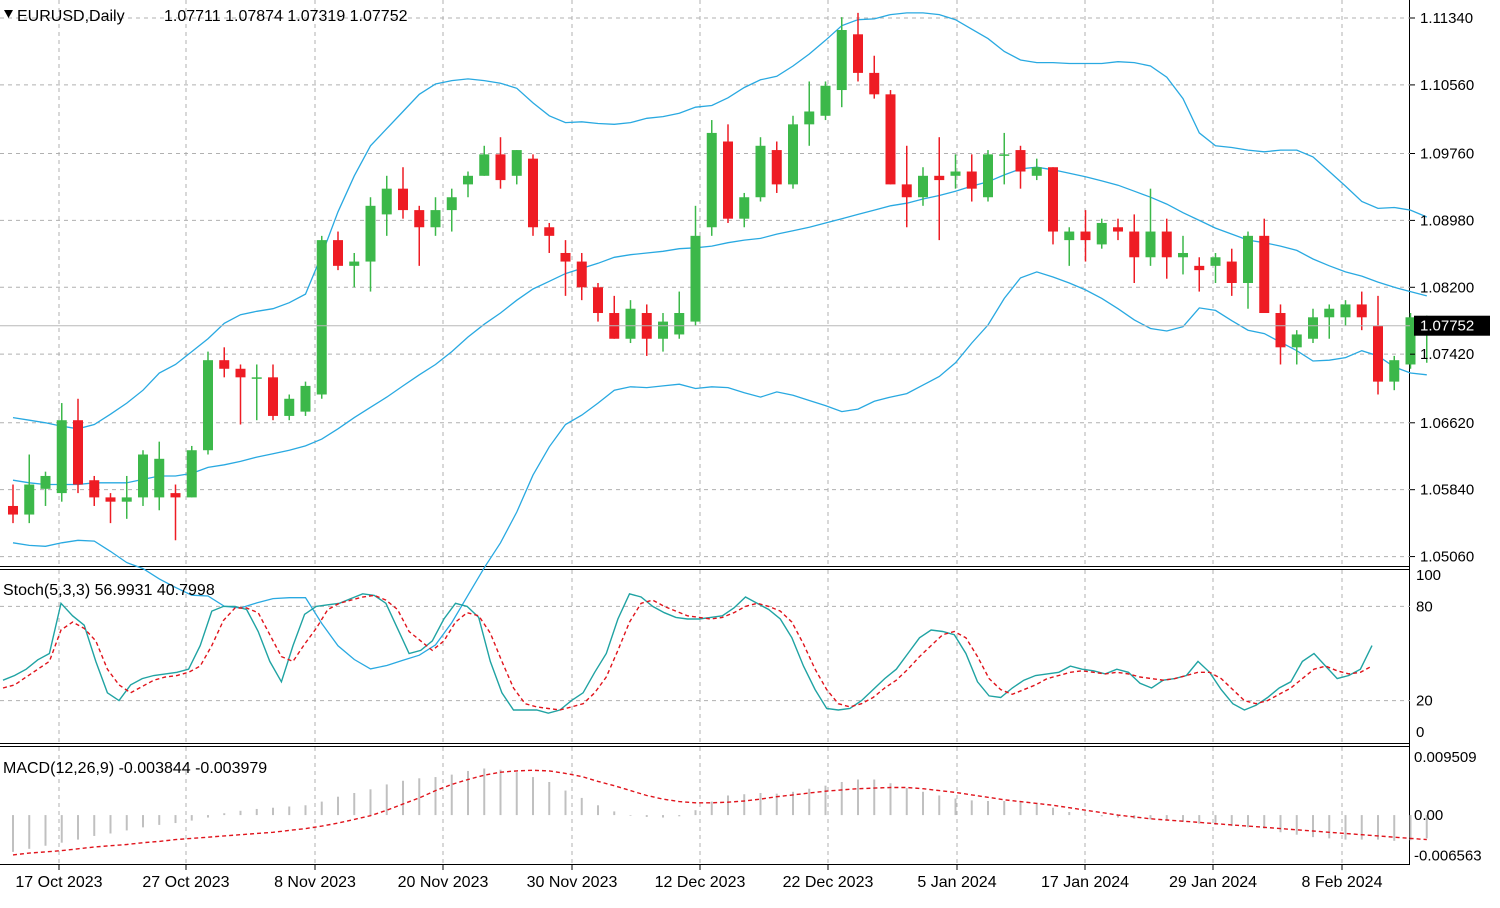 This screenshot has width=1500, height=908. I want to click on symbol-label: EURUSD,Daily, so click(71, 16).